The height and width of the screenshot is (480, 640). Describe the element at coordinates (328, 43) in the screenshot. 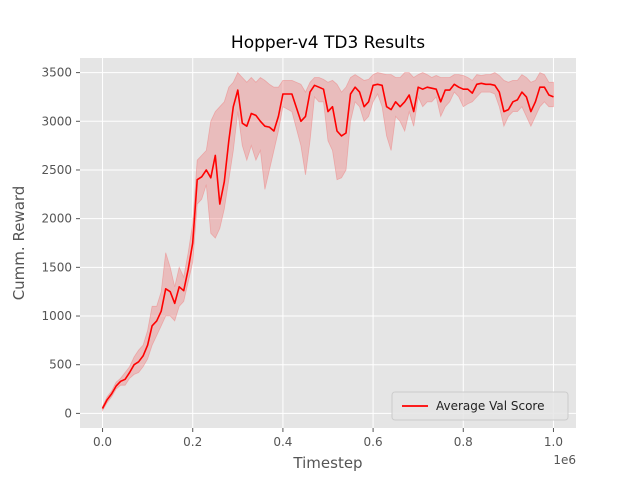

I see `chart-title: Hopper-v4 TD3 Results` at that location.